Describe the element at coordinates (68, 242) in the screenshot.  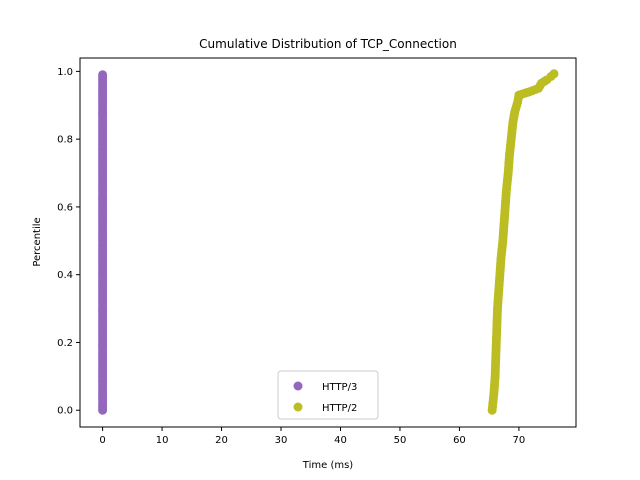
I see `y-axis: 0.0 0.2 0.4 0.6 0.8 1.0` at that location.